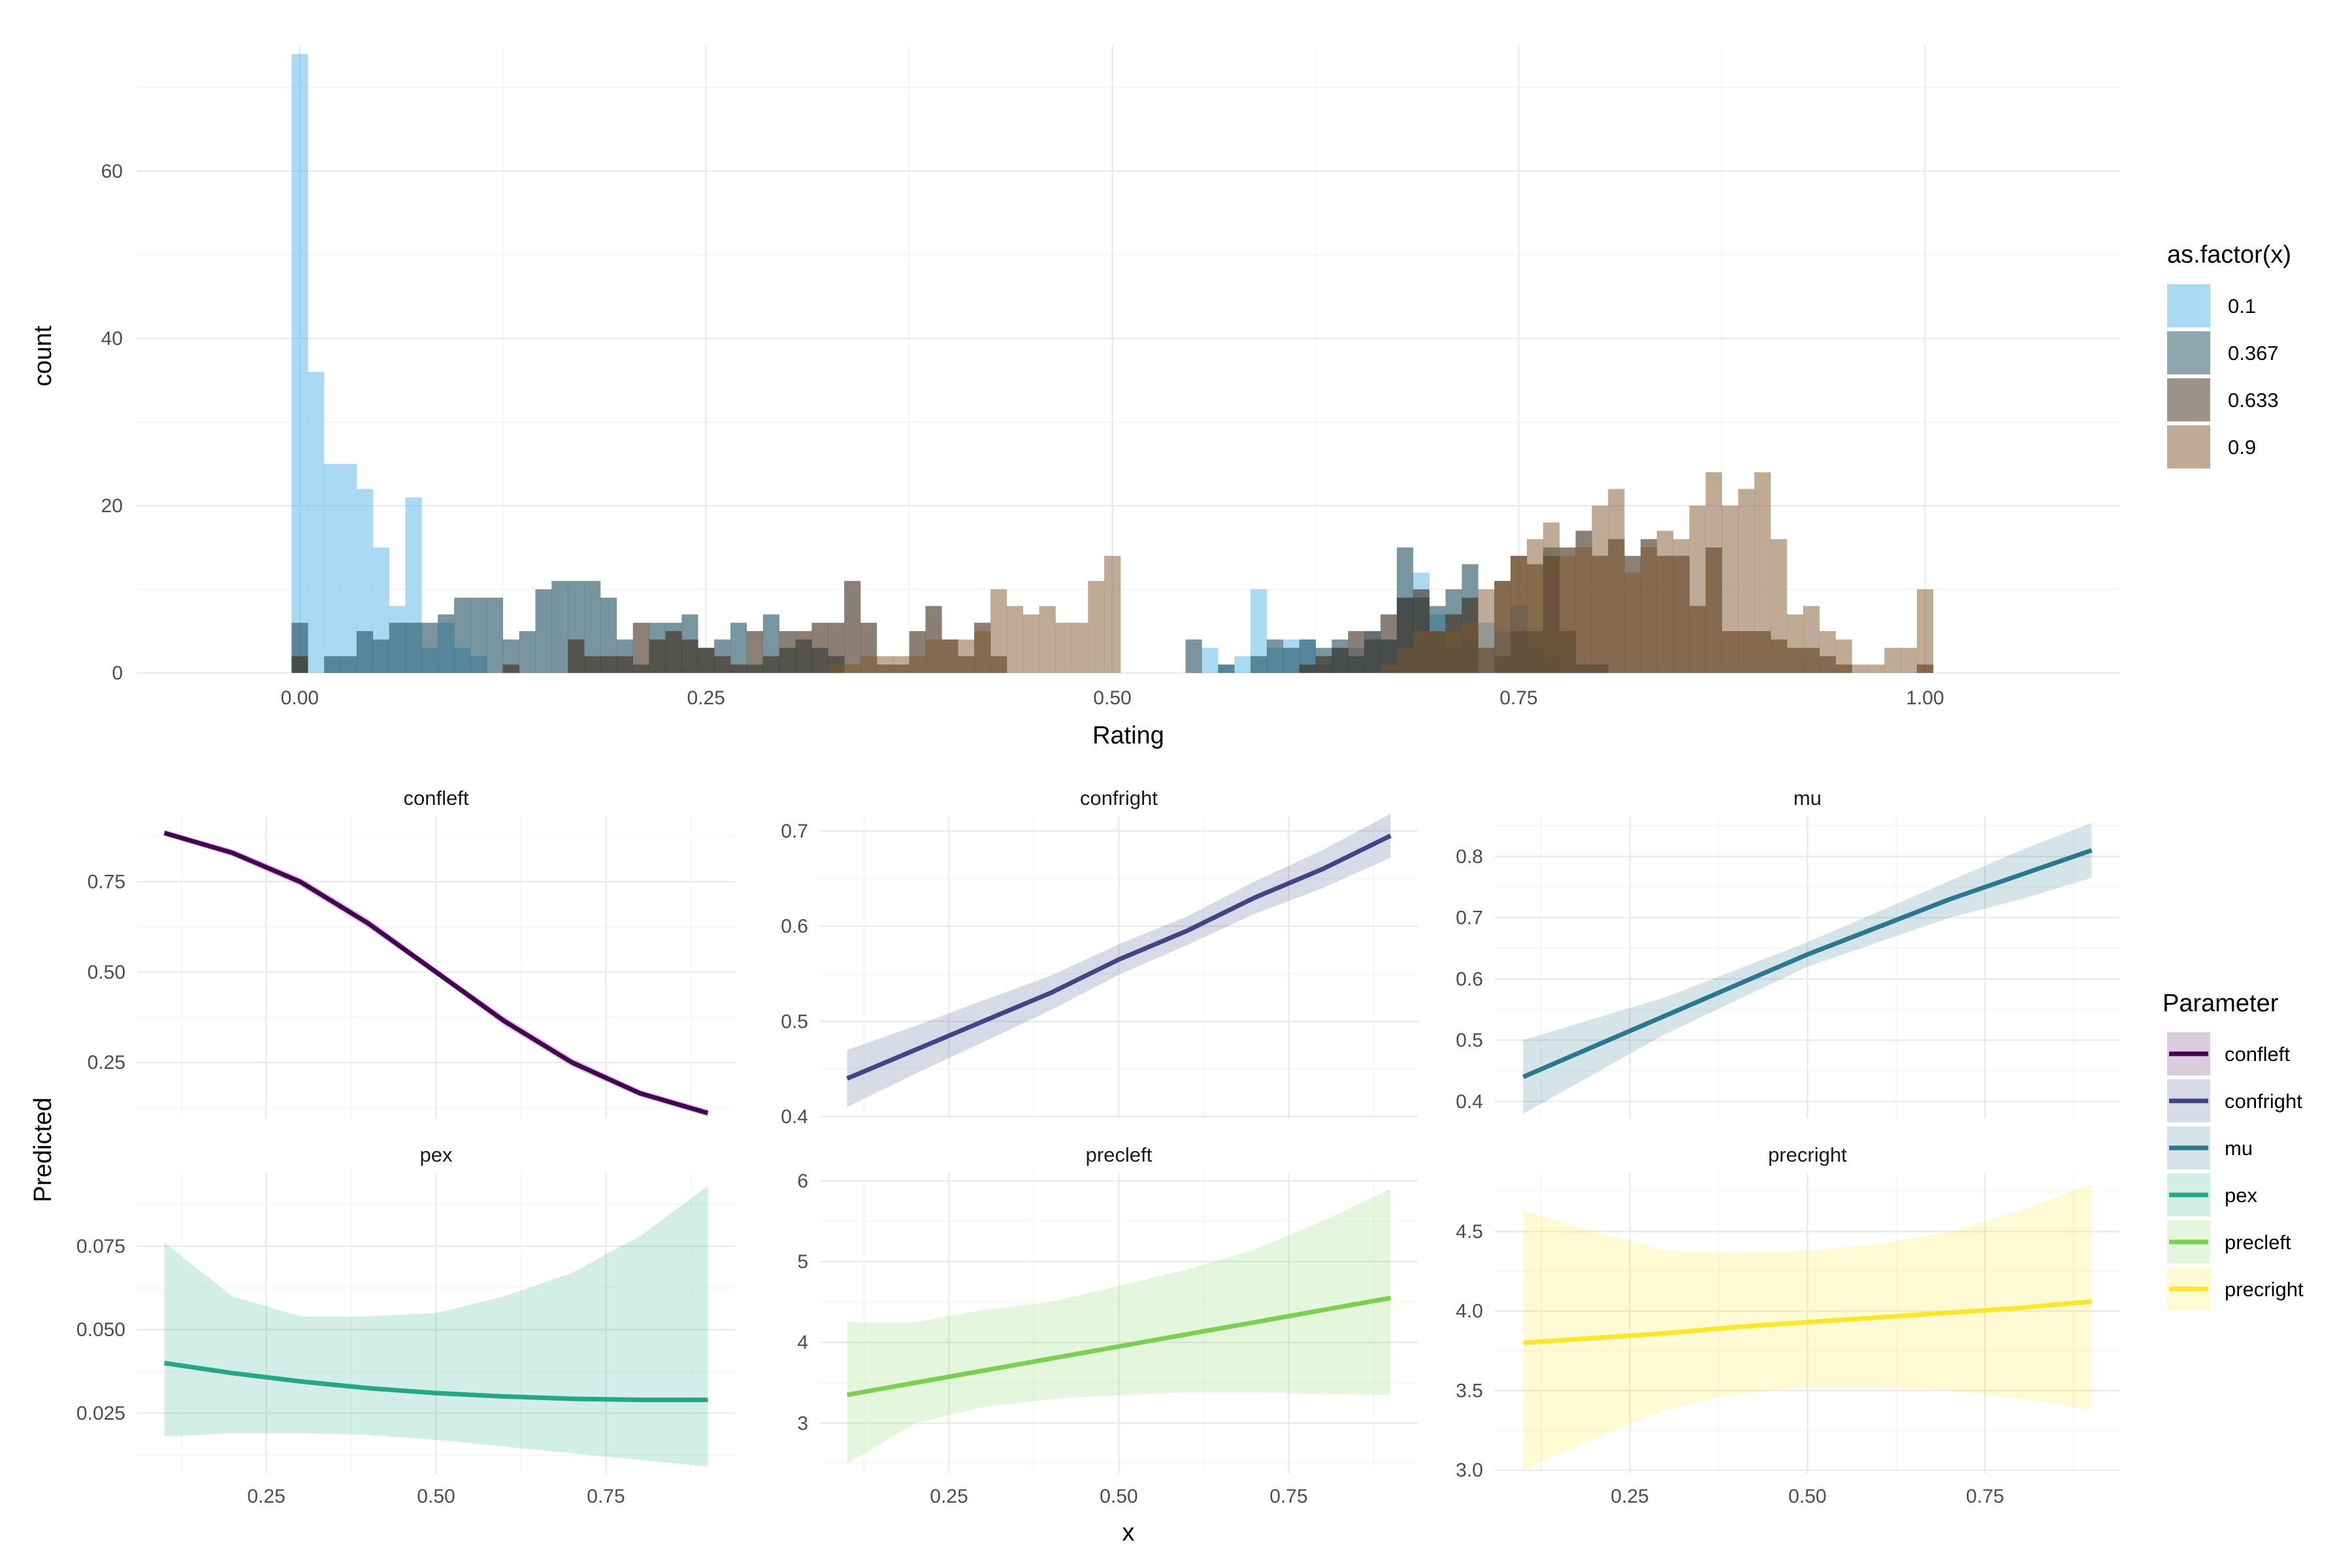  I want to click on facet-strip-label: confright, so click(1119, 798).